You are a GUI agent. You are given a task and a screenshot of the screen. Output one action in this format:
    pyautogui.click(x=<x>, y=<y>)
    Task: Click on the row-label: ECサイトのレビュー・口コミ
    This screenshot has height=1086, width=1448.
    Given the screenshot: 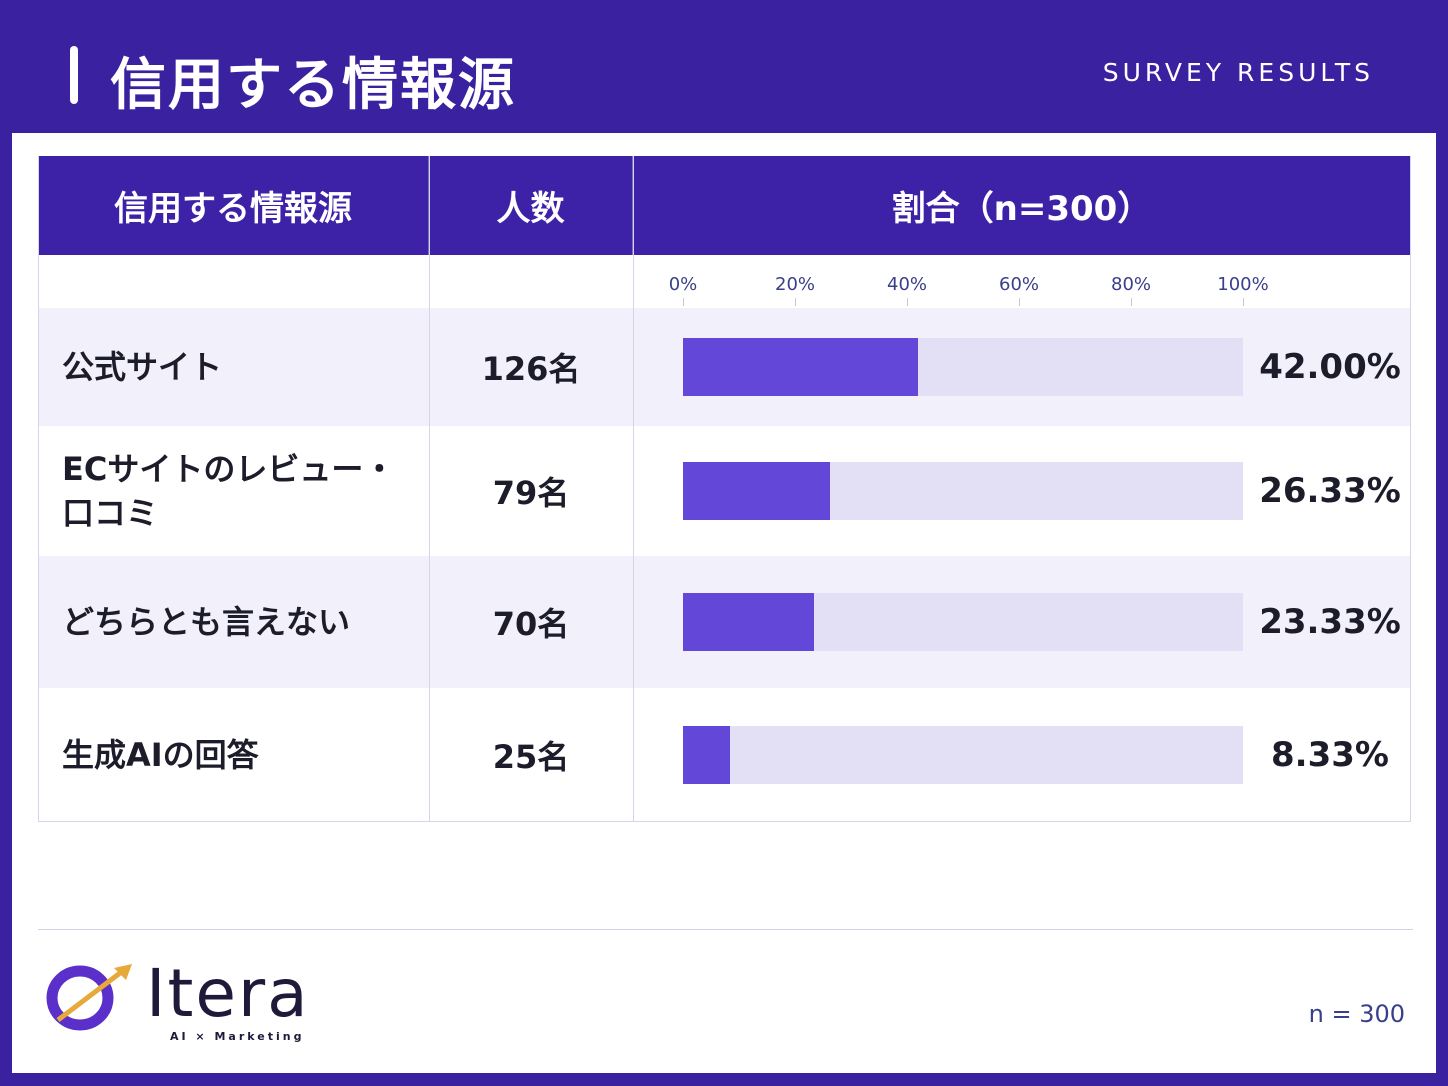 What is the action you would take?
    pyautogui.click(x=229, y=491)
    